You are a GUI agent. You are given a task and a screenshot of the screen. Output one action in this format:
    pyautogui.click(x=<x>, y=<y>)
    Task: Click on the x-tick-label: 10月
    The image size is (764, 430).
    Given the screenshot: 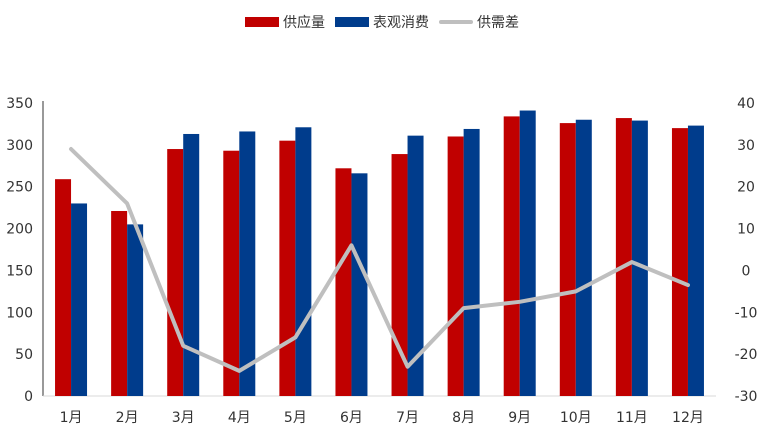 What is the action you would take?
    pyautogui.click(x=576, y=418)
    